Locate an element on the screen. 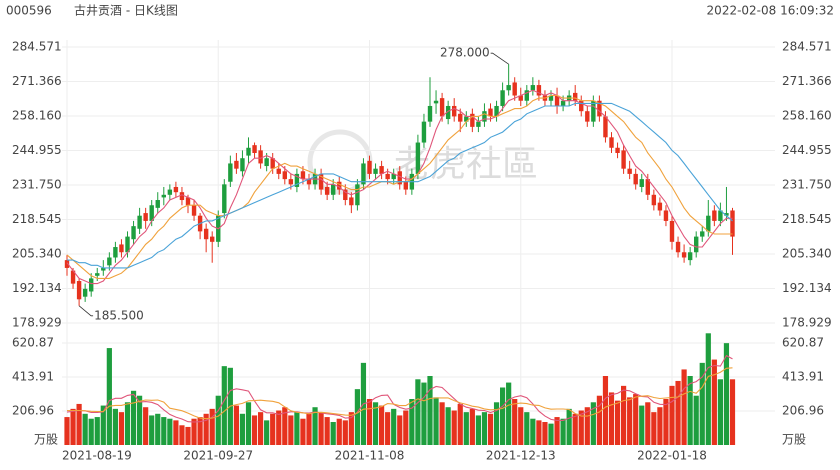 Image resolution: width=840 pixels, height=470 pixels. volume-tick-label-right: 413.91 is located at coordinates (803, 377).